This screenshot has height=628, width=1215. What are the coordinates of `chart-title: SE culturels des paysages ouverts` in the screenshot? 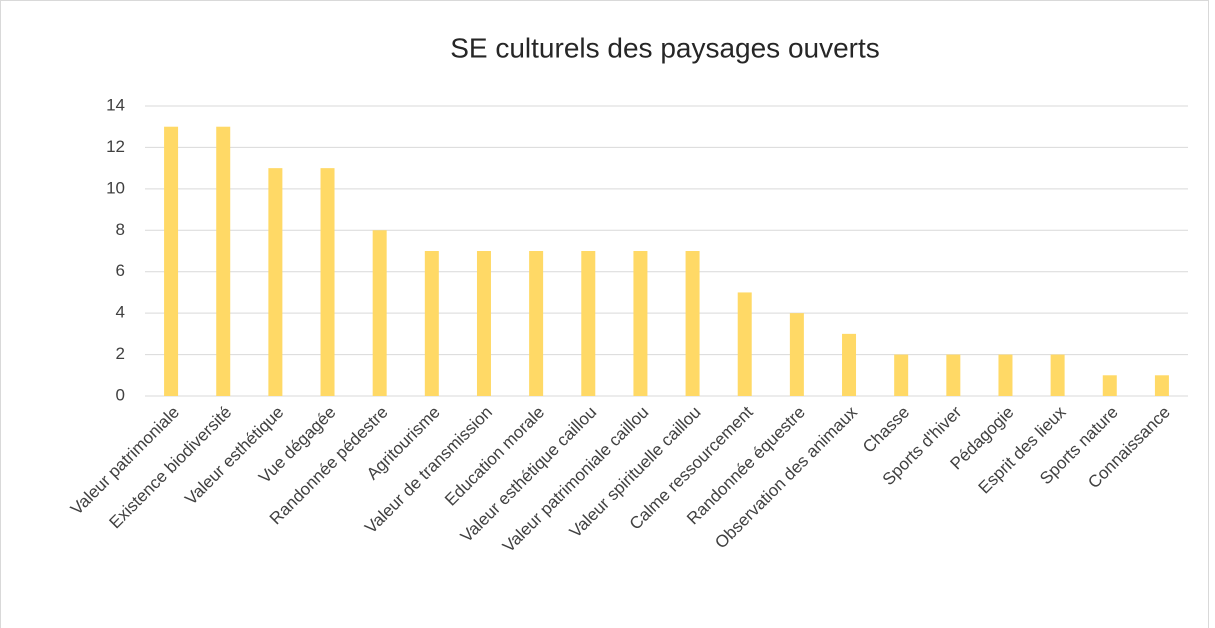 It's located at (665, 47).